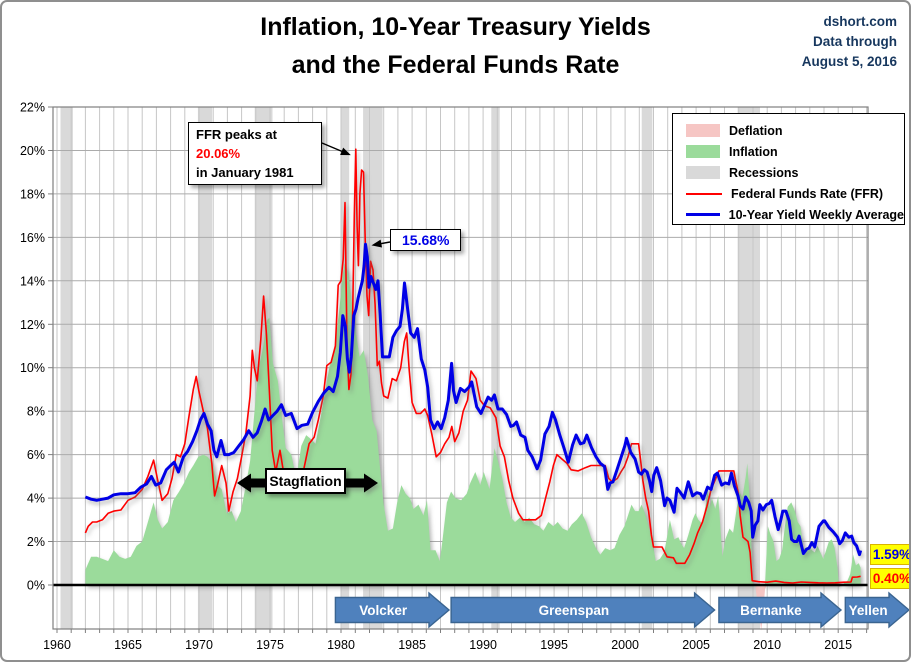  I want to click on source-site: dshort.com, so click(860, 21).